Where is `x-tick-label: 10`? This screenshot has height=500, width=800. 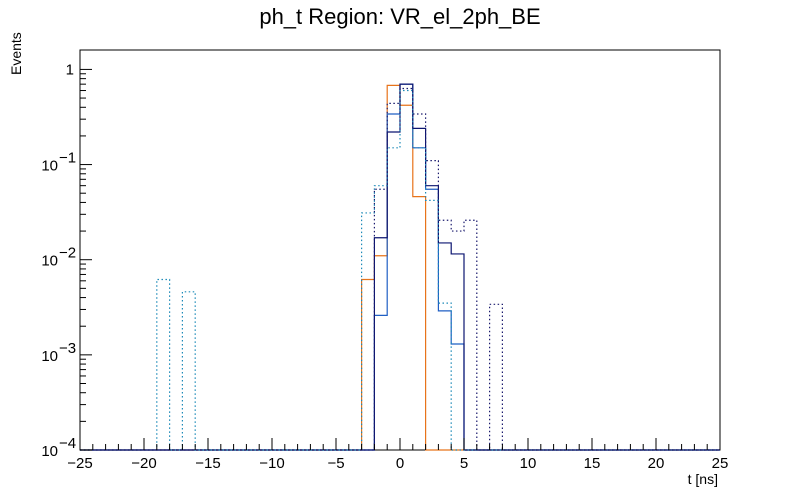
x-tick-label: 10 is located at coordinates (528, 463).